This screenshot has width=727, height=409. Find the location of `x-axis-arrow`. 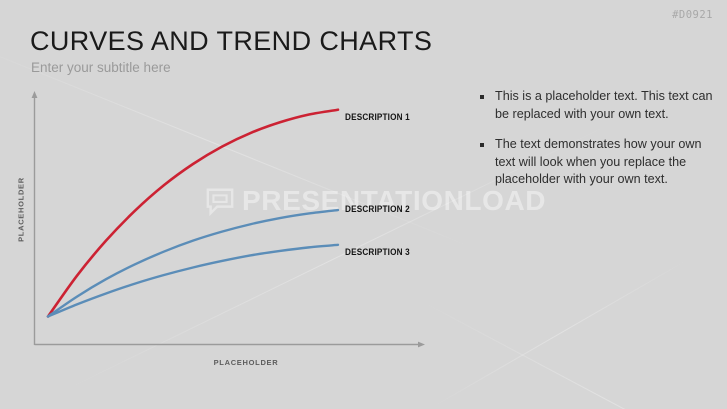

x-axis-arrow is located at coordinates (421, 344).